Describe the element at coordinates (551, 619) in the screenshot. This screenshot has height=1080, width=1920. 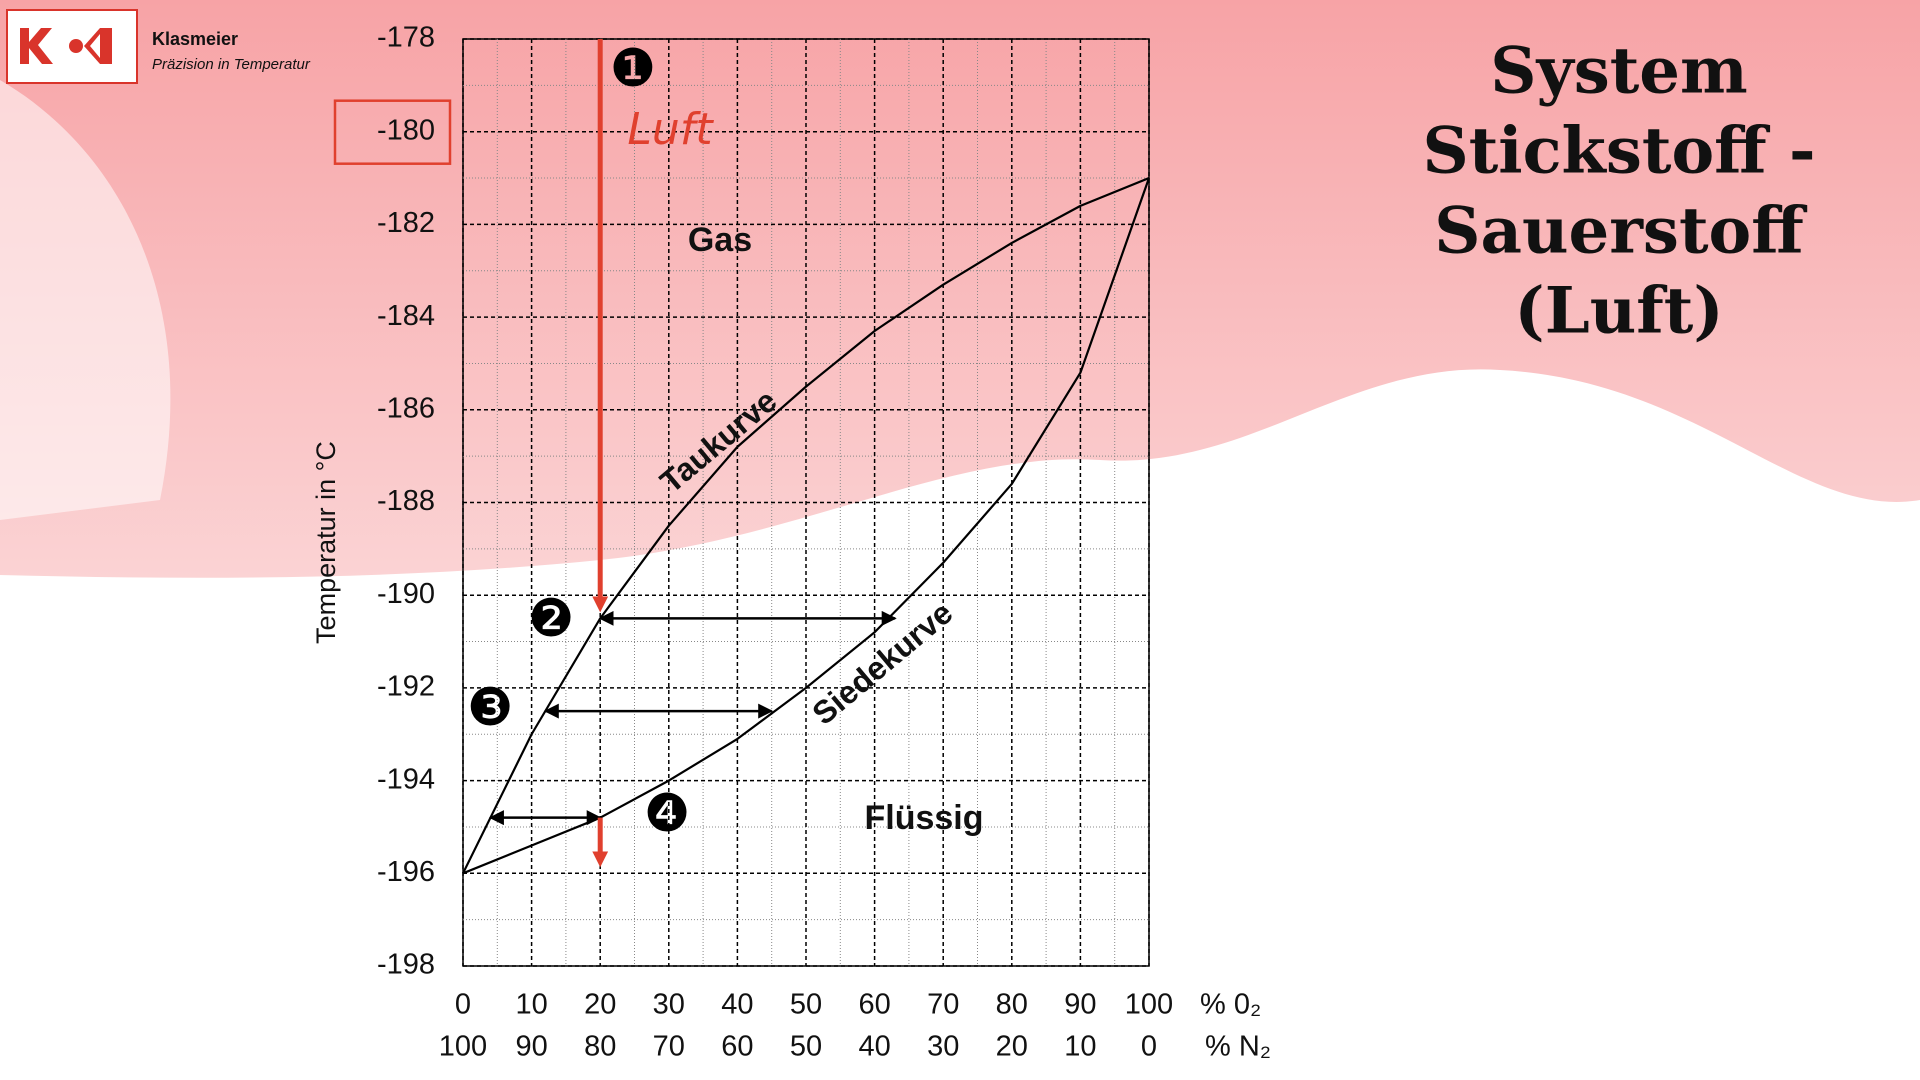
I see `step-marker: ❷` at that location.